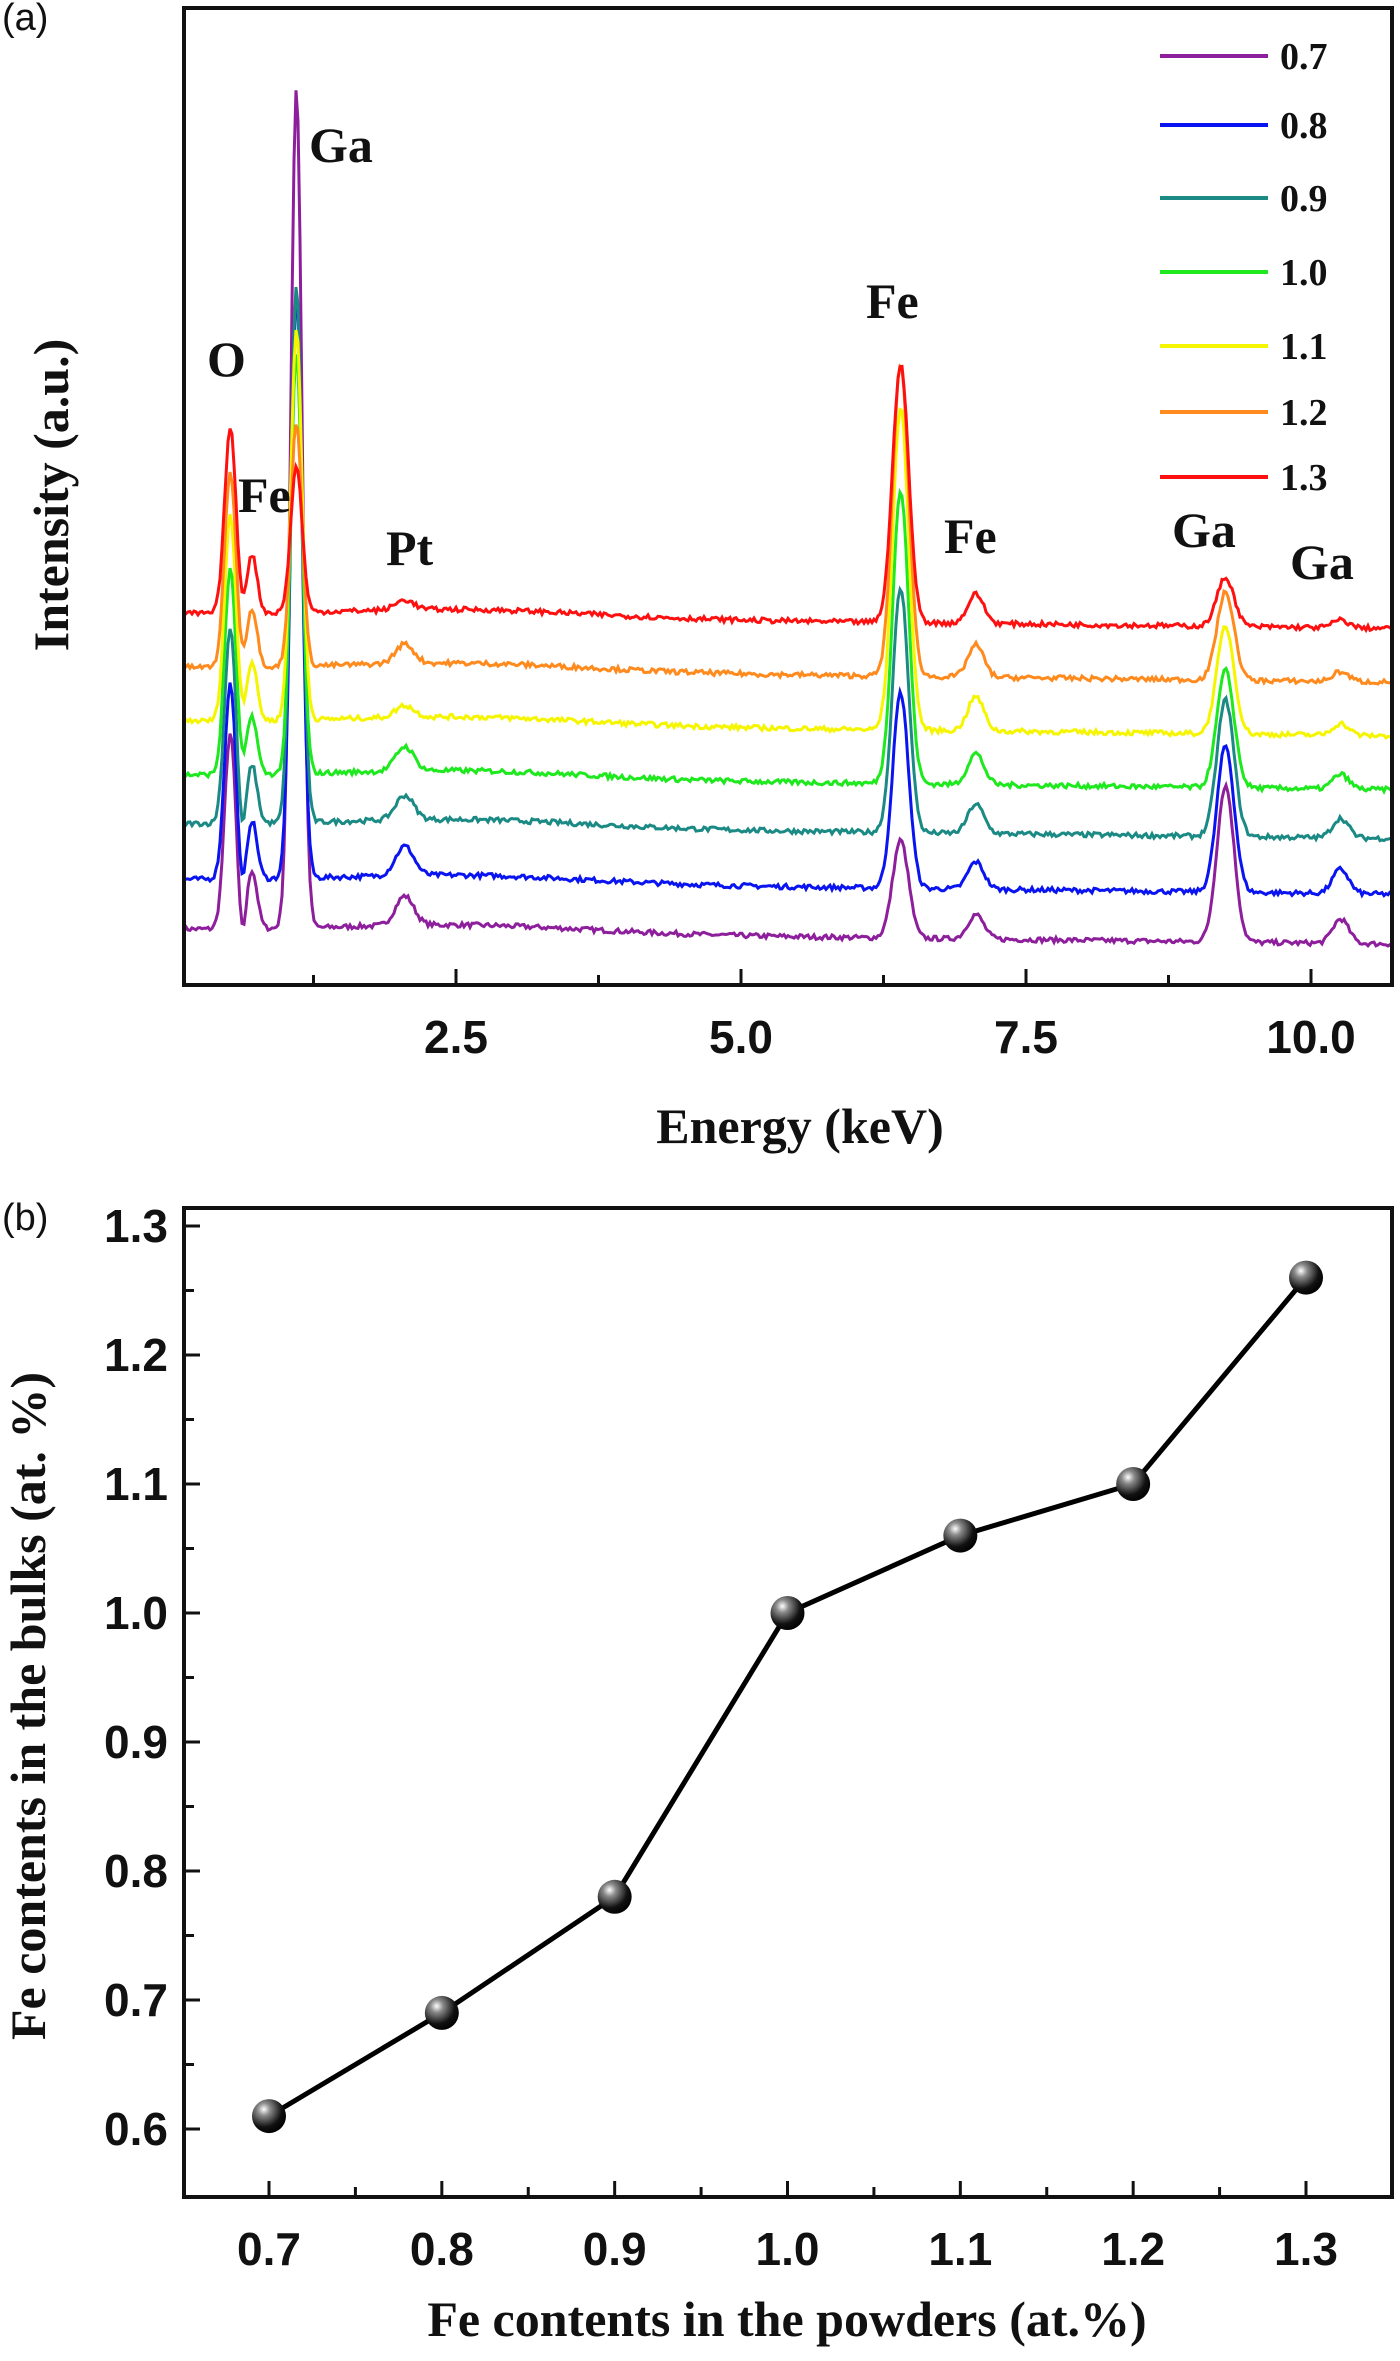 This screenshot has height=2361, width=1400. I want to click on legend-label: 1.0, so click(1304, 273).